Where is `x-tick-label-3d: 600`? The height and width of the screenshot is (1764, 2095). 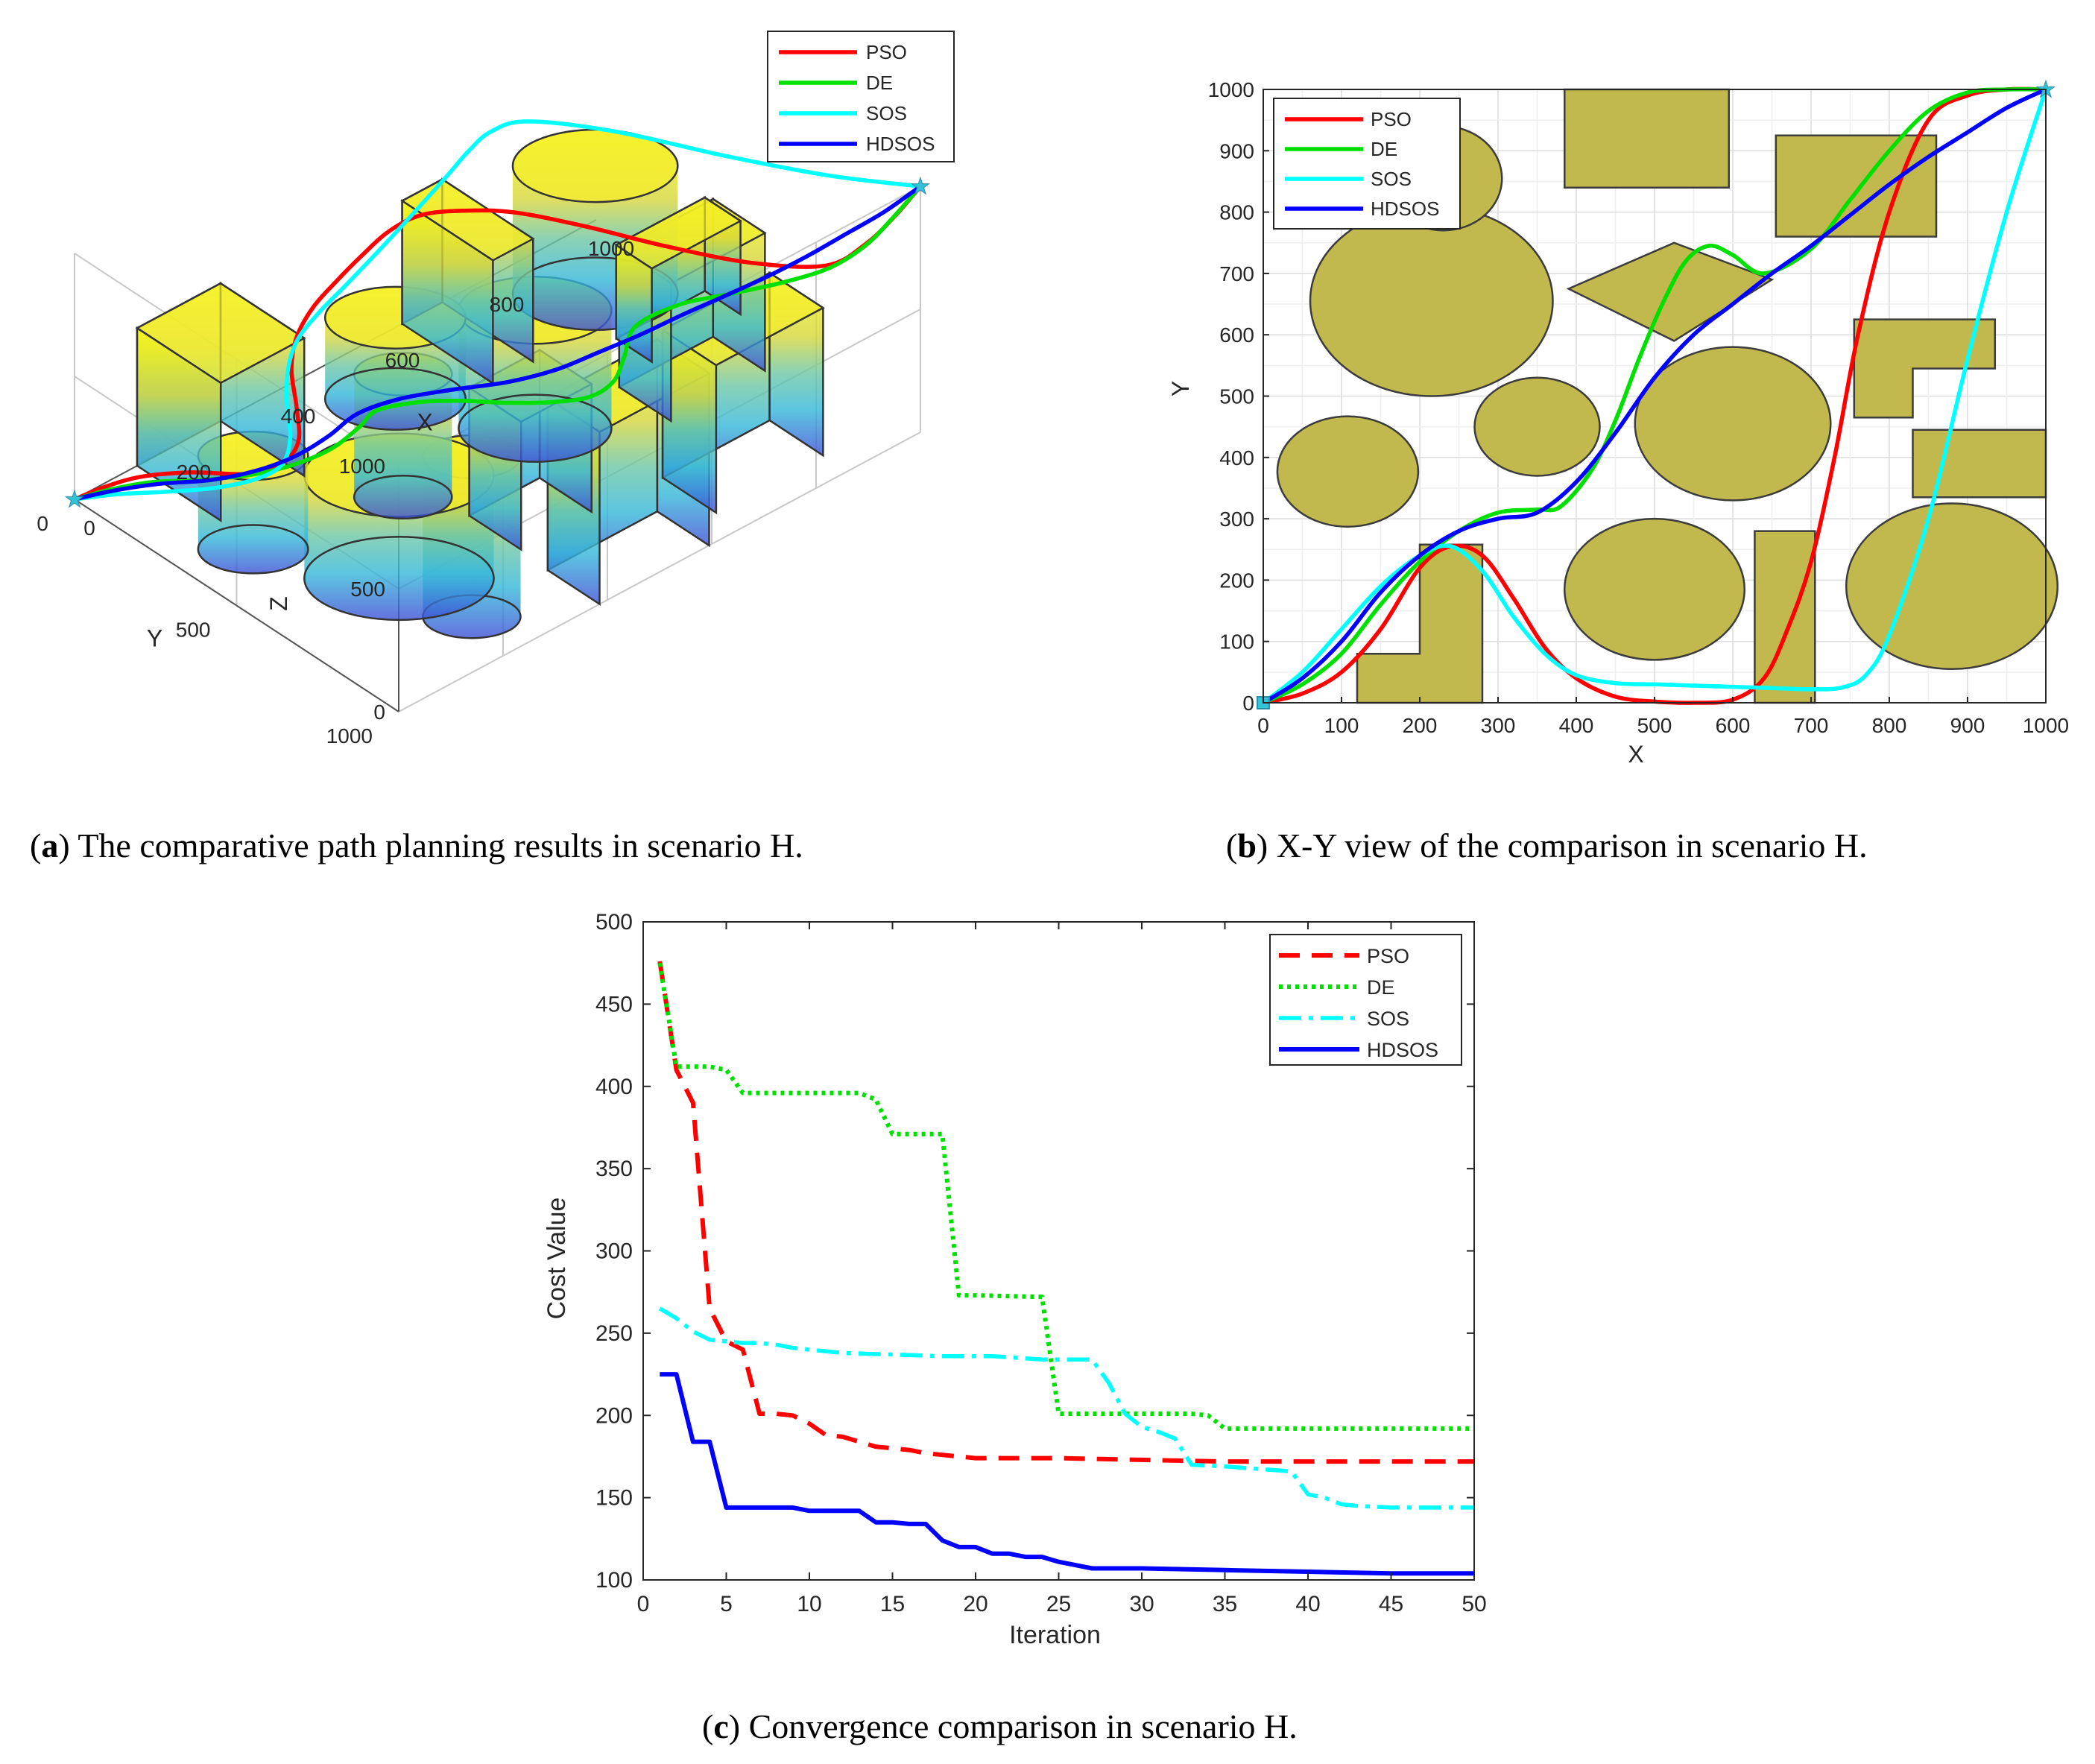 x-tick-label-3d: 600 is located at coordinates (403, 360).